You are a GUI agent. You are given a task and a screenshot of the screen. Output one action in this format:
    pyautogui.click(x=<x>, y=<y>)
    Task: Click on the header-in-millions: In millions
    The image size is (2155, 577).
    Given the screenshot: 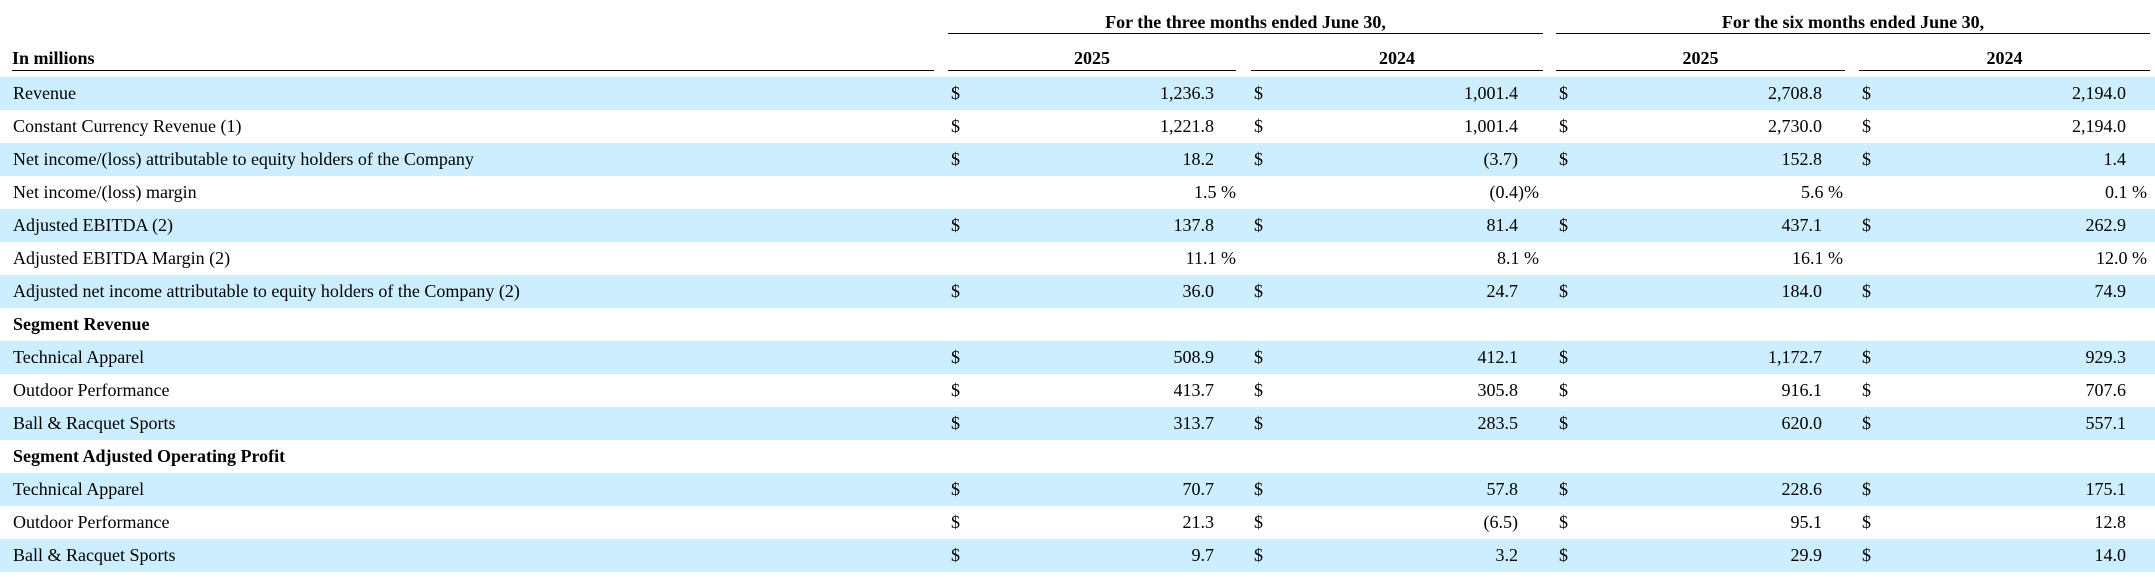 What is the action you would take?
    pyautogui.click(x=473, y=58)
    